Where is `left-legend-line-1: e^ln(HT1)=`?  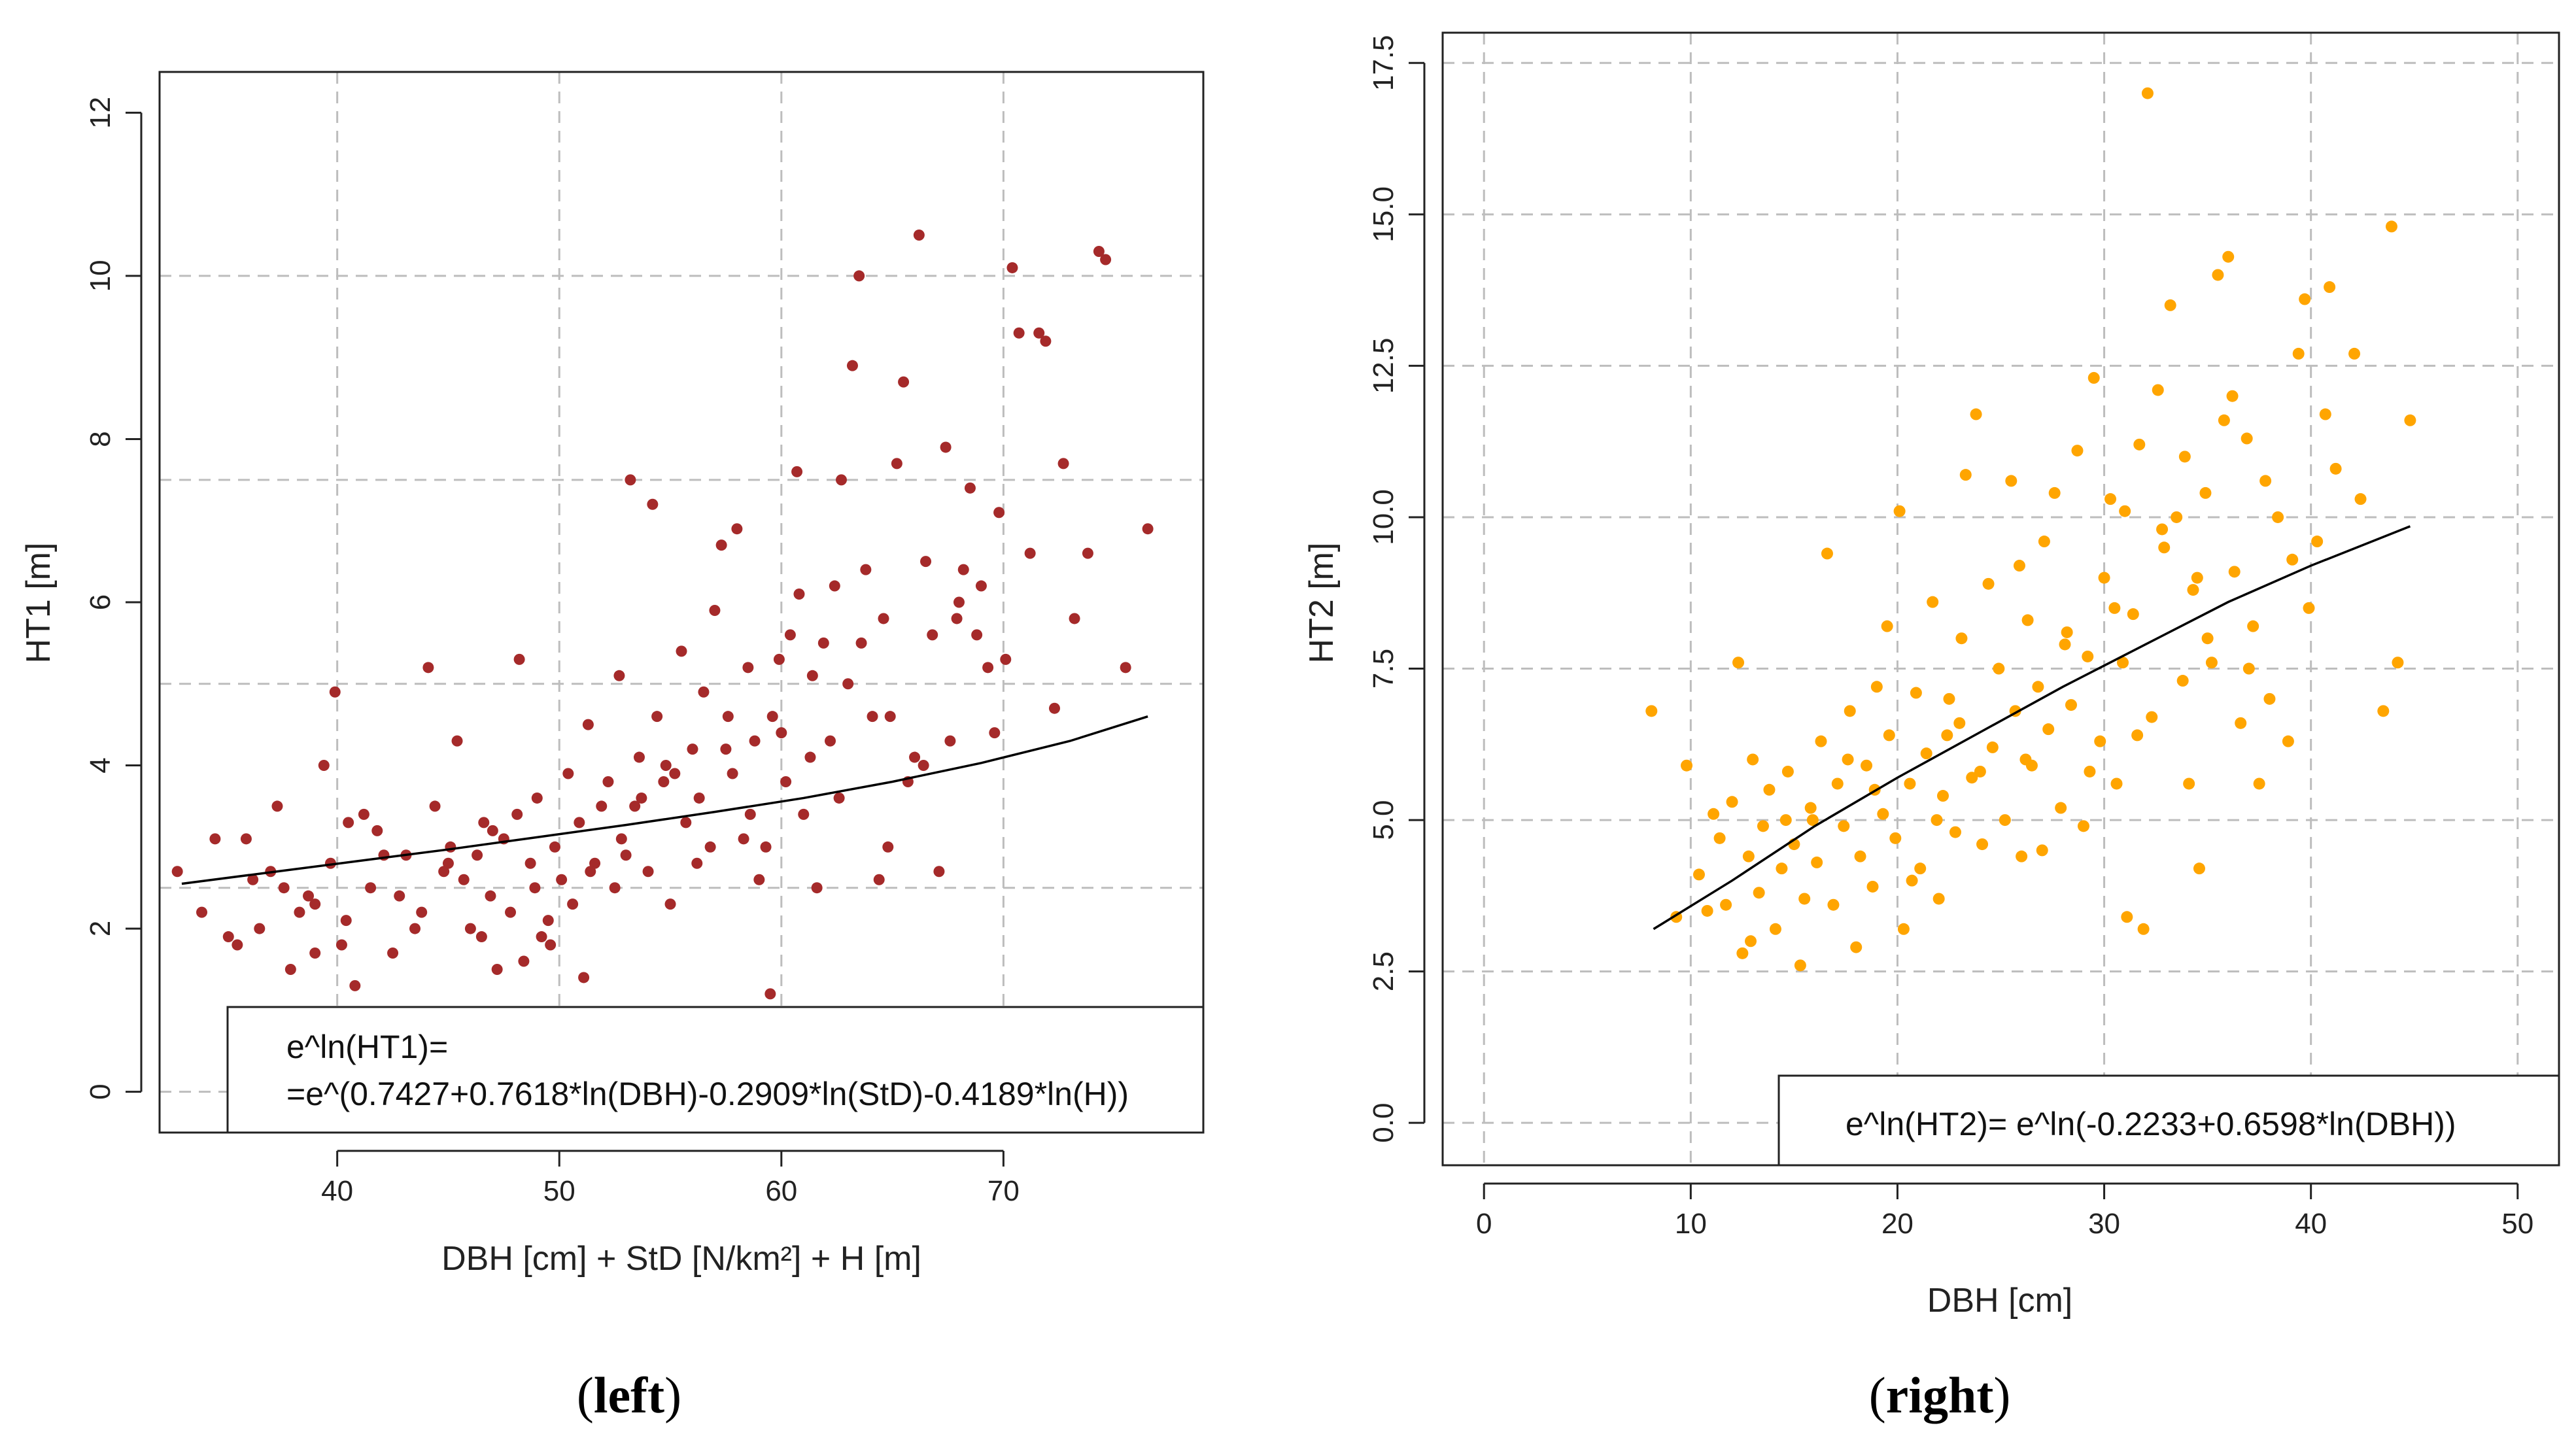 left-legend-line-1: e^ln(HT1)= is located at coordinates (367, 1047).